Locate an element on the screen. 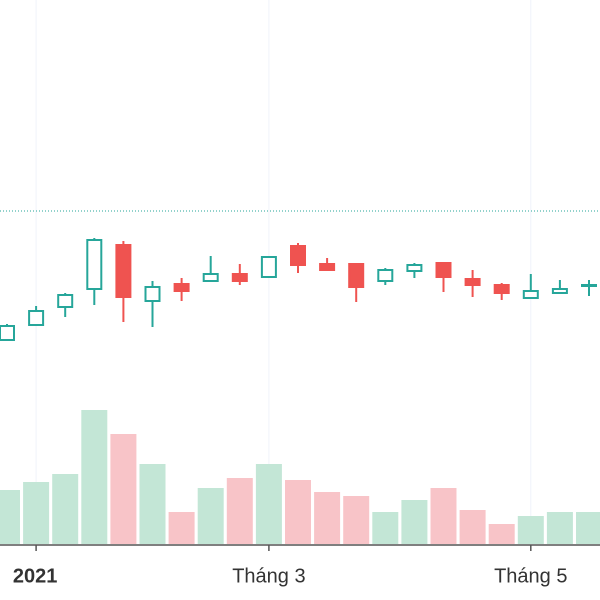  x-tick-label: Tháng 5 is located at coordinates (530, 576).